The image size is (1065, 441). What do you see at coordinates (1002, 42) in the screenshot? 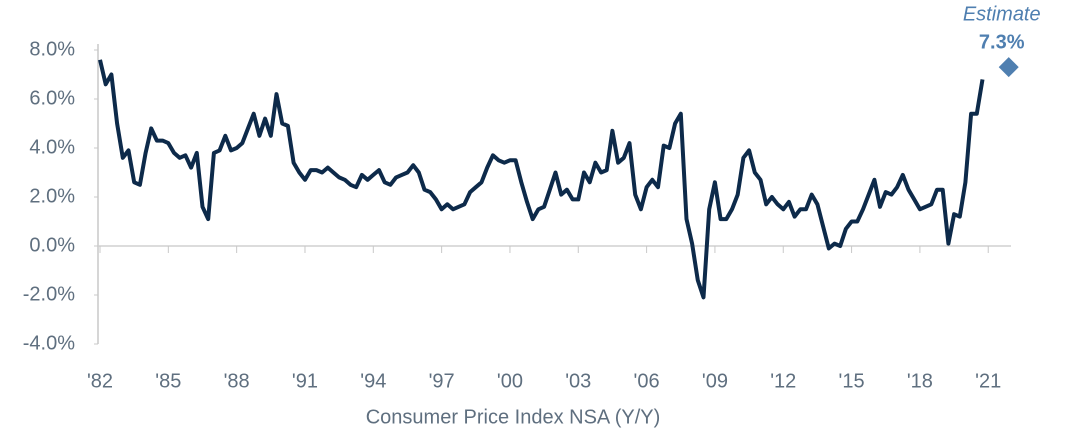
I see `annotation-value: 7.3%` at bounding box center [1002, 42].